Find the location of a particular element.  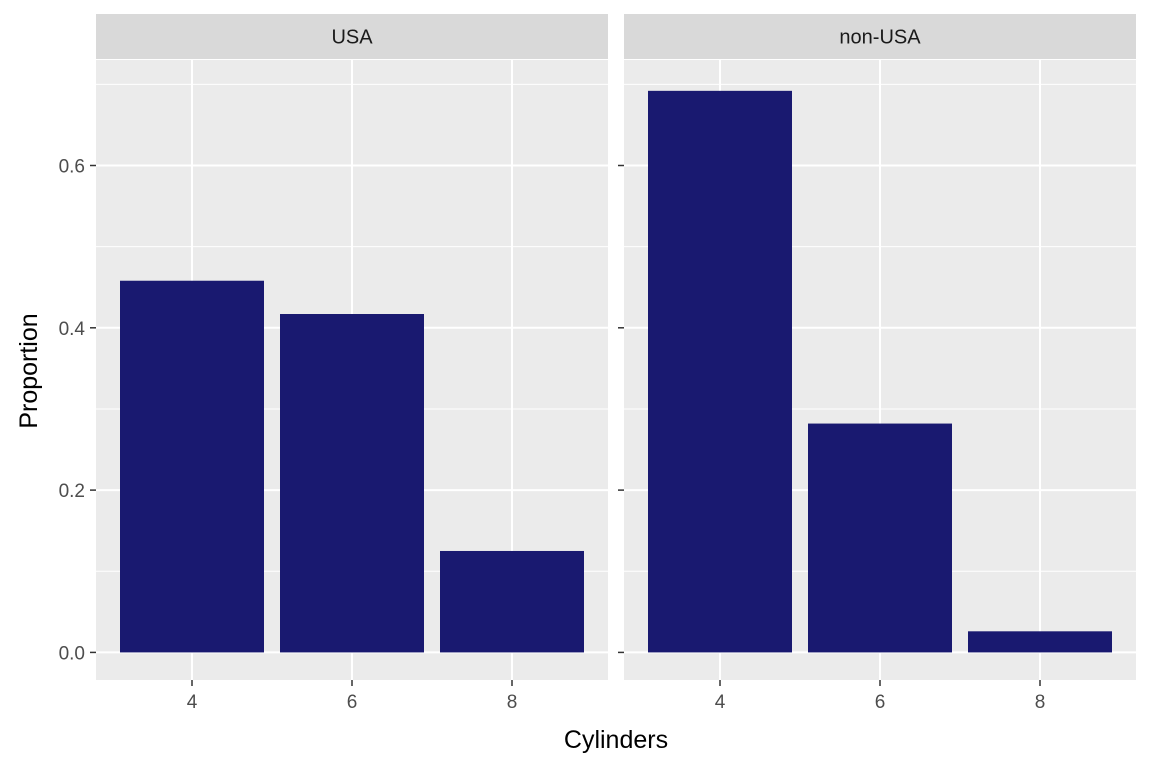

y-tick-label: 0.0 is located at coordinates (72, 653).